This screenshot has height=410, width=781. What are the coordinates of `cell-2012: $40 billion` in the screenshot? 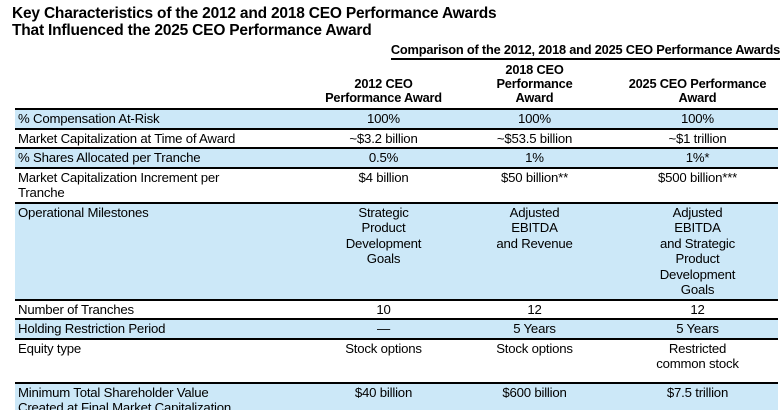 It's located at (383, 392).